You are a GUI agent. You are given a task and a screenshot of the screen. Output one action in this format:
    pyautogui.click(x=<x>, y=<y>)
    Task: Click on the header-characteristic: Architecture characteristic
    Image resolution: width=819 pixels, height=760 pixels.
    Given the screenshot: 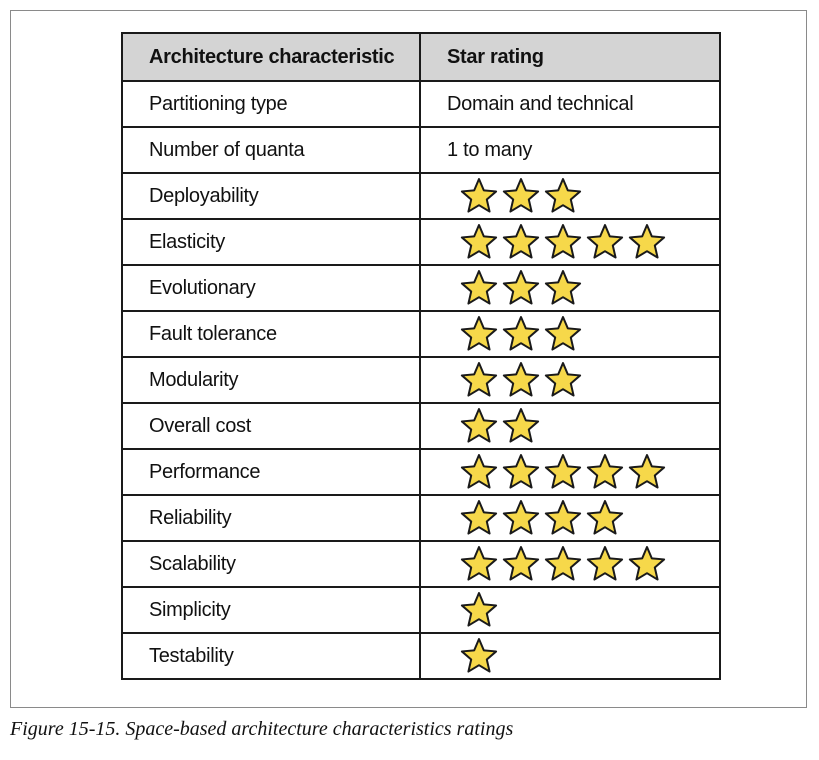 What is the action you would take?
    pyautogui.click(x=271, y=57)
    